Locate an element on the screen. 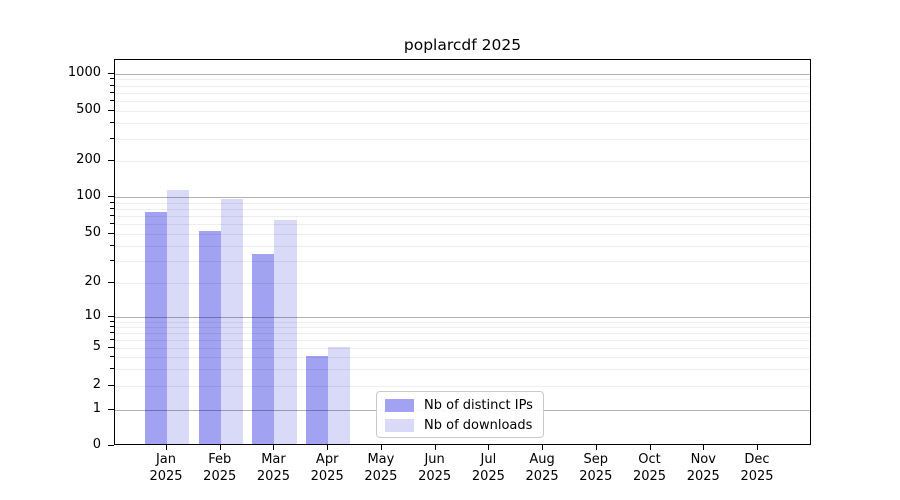 This screenshot has height=500, width=900. legend-entry-distinct-ips: Nb of distinct IPs is located at coordinates (459, 405).